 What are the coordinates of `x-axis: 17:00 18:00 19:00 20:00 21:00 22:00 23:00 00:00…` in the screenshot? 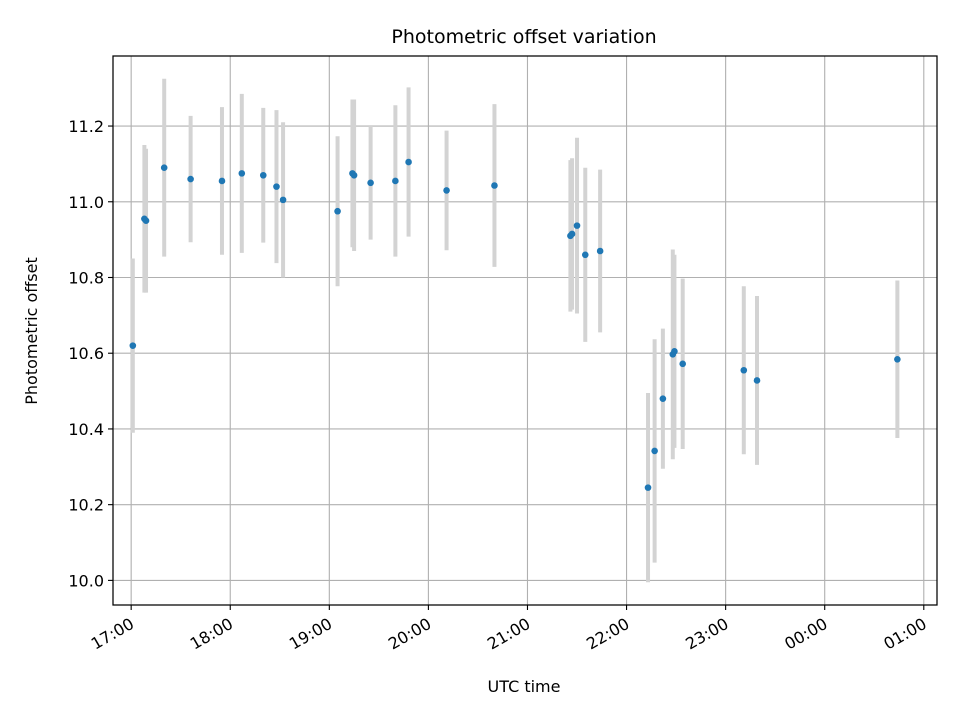 It's located at (509, 629).